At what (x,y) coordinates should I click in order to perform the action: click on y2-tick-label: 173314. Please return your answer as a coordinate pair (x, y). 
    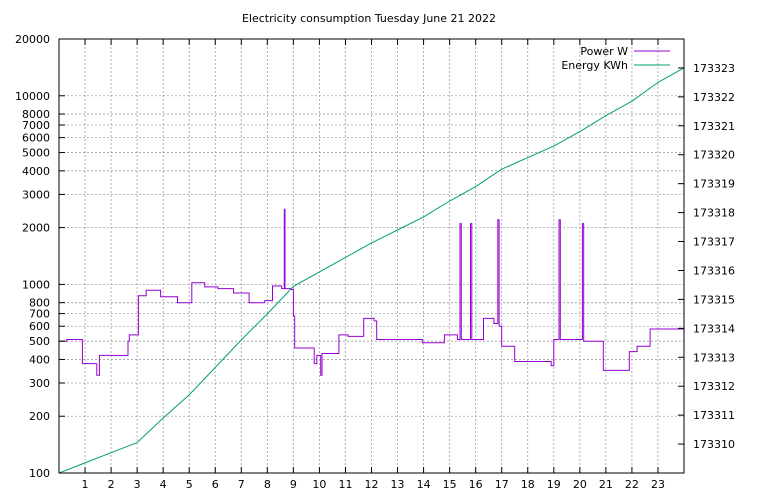
    Looking at the image, I should click on (714, 328).